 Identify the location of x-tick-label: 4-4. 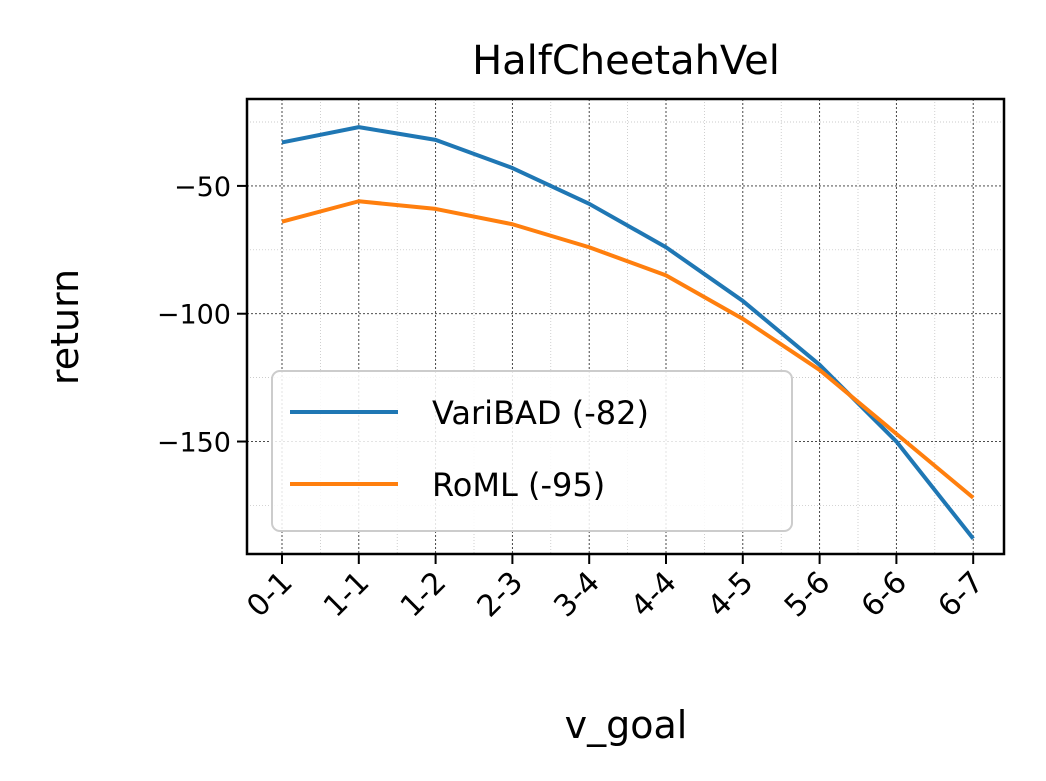
(653, 594).